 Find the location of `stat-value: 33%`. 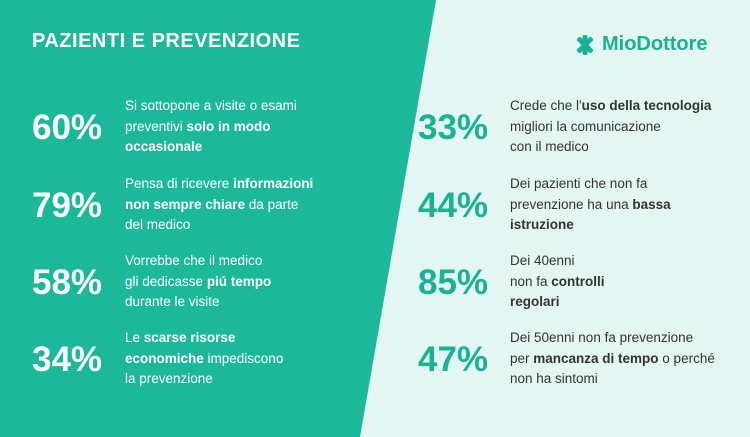

stat-value: 33% is located at coordinates (453, 127).